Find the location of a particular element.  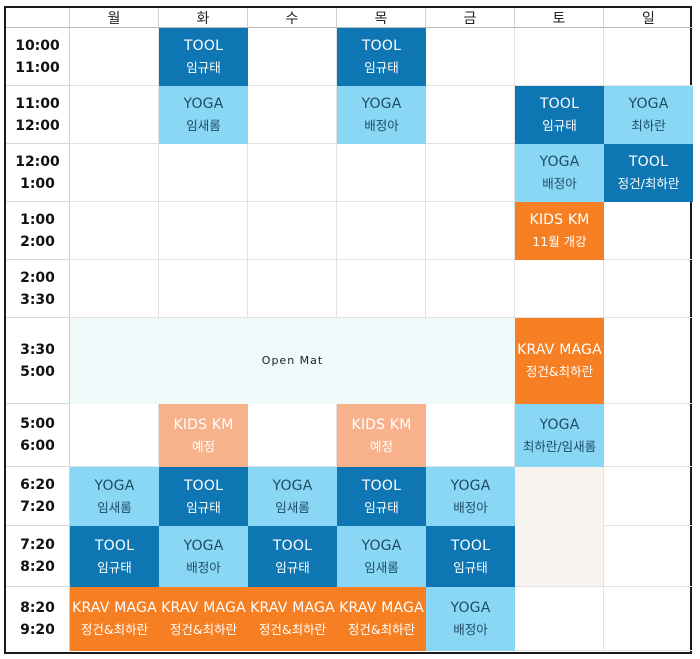

day-header-mon: 월 is located at coordinates (114, 18).